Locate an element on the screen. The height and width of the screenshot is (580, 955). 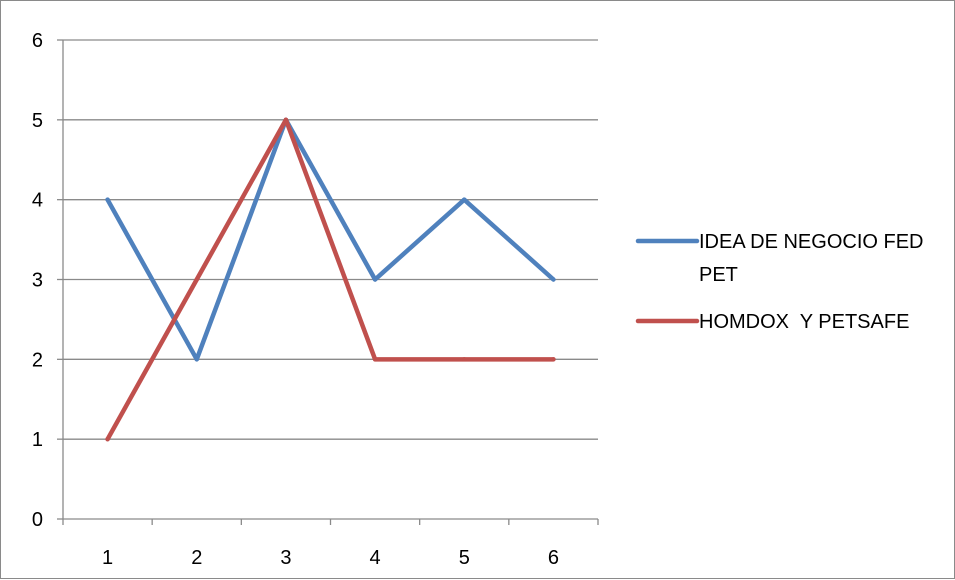
x-tick-label-6: 6 is located at coordinates (553, 558).